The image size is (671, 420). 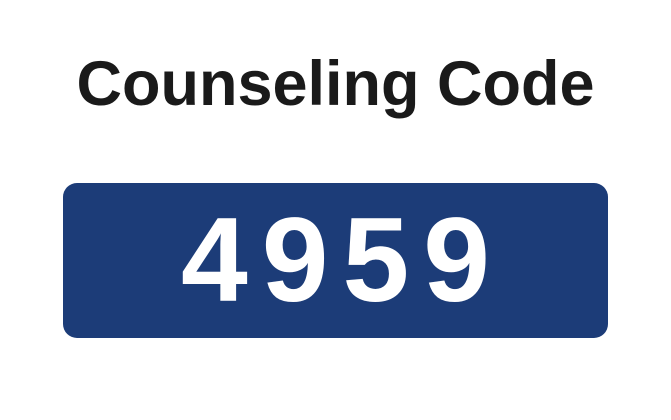 I want to click on page-title: Counseling Code, so click(x=335, y=84).